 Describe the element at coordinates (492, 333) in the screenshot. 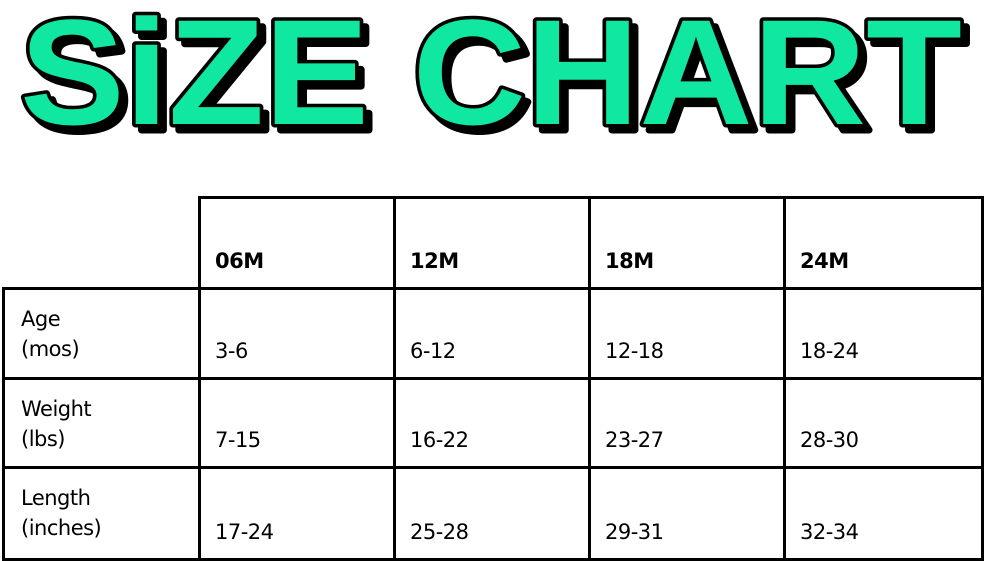

I see `table-cell: 6-12` at that location.